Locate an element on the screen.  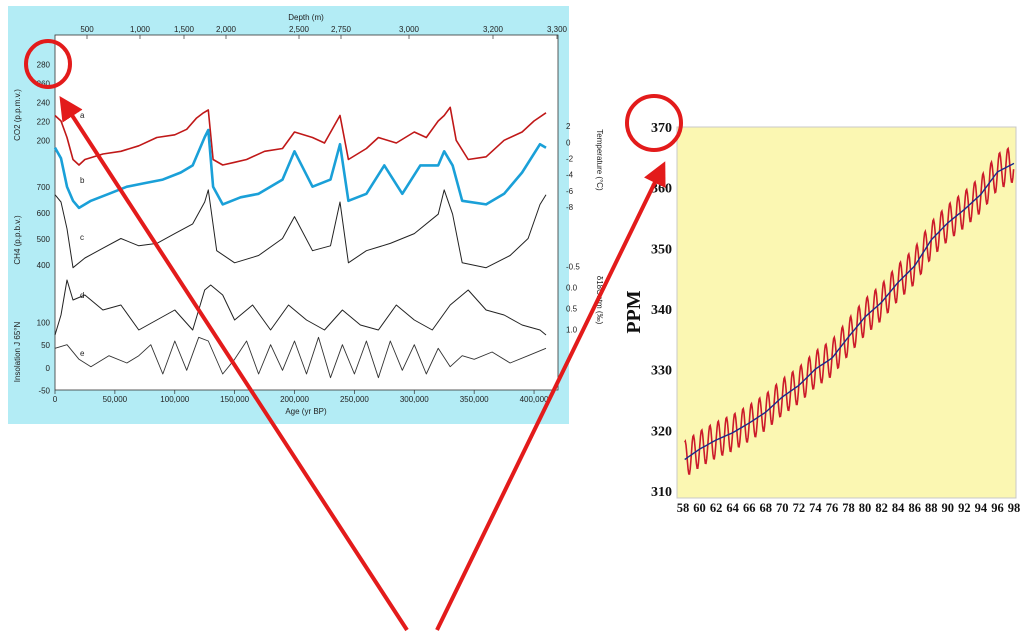
red-annotation-circle-right is located at coordinates (654, 123).